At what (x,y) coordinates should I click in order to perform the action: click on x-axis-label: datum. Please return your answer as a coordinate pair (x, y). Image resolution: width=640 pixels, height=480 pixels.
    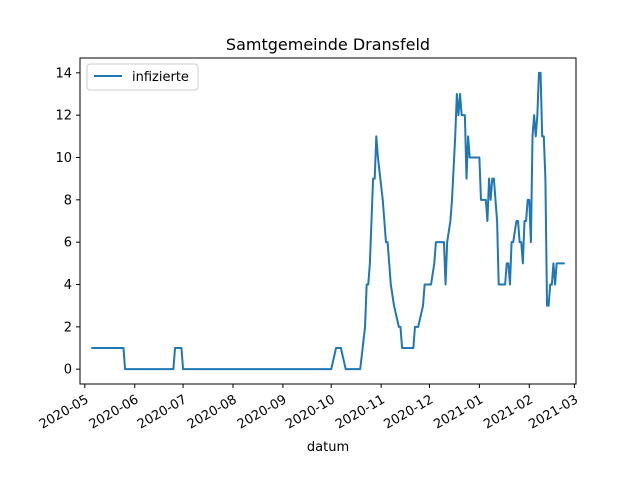
    Looking at the image, I should click on (328, 447).